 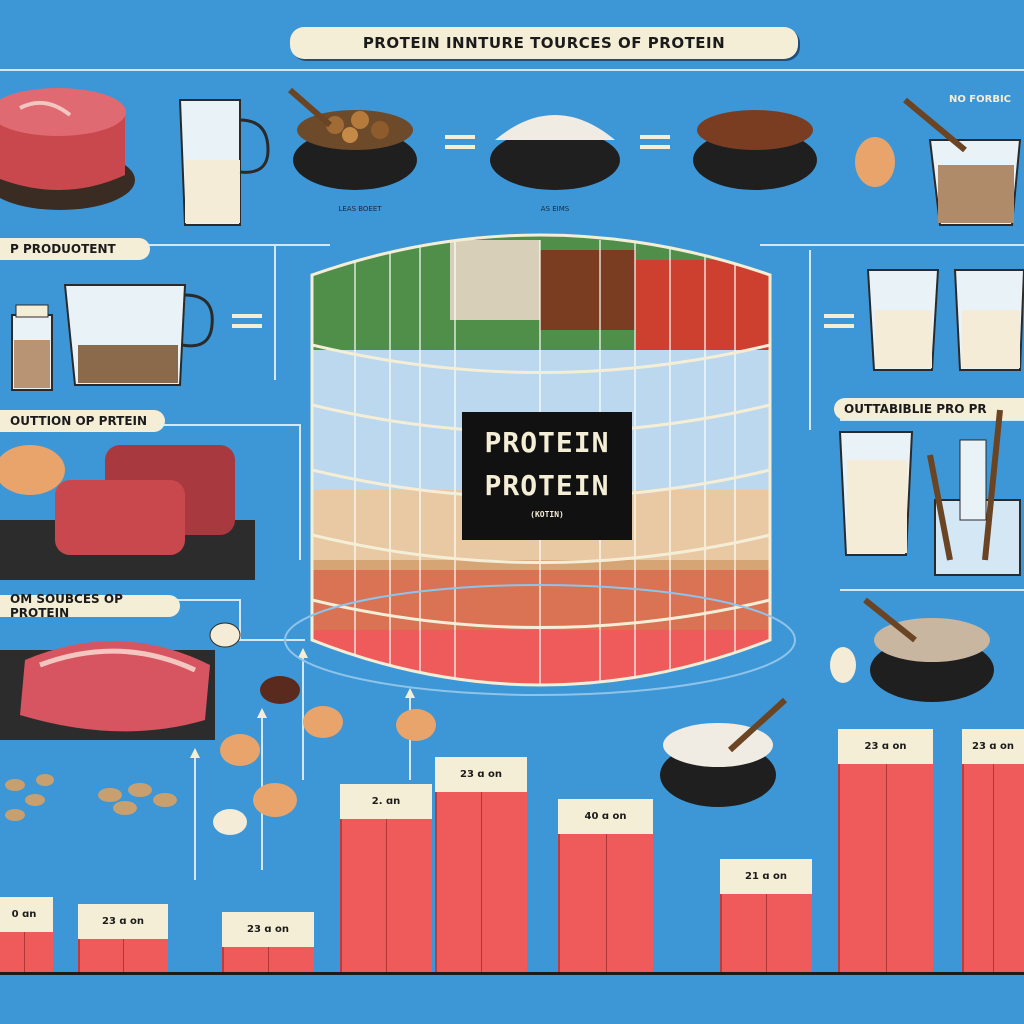 I want to click on bar-value-label: 2. ɑn, so click(x=386, y=801).